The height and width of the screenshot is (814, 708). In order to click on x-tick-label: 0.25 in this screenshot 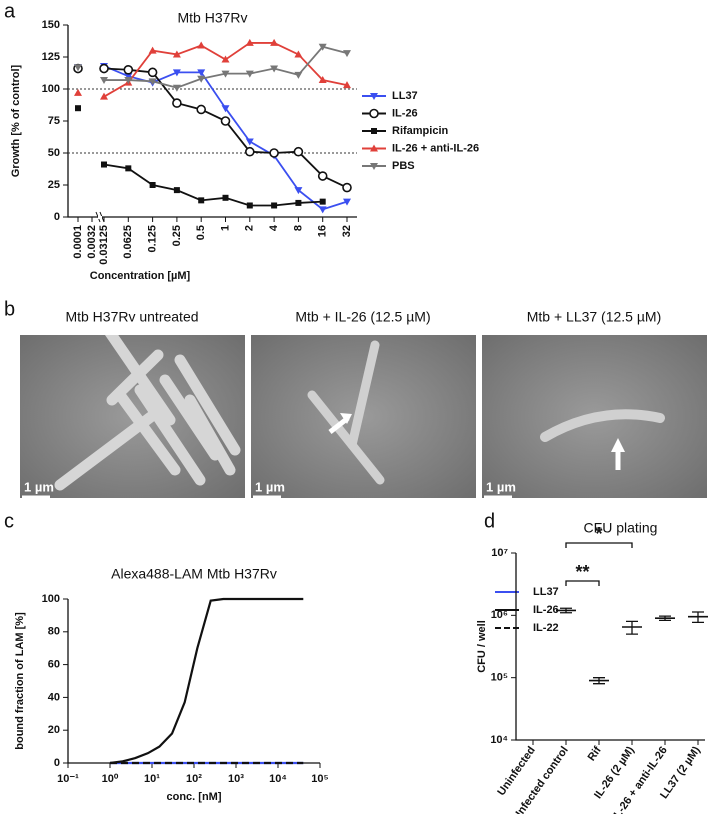, I will do `click(177, 235)`.